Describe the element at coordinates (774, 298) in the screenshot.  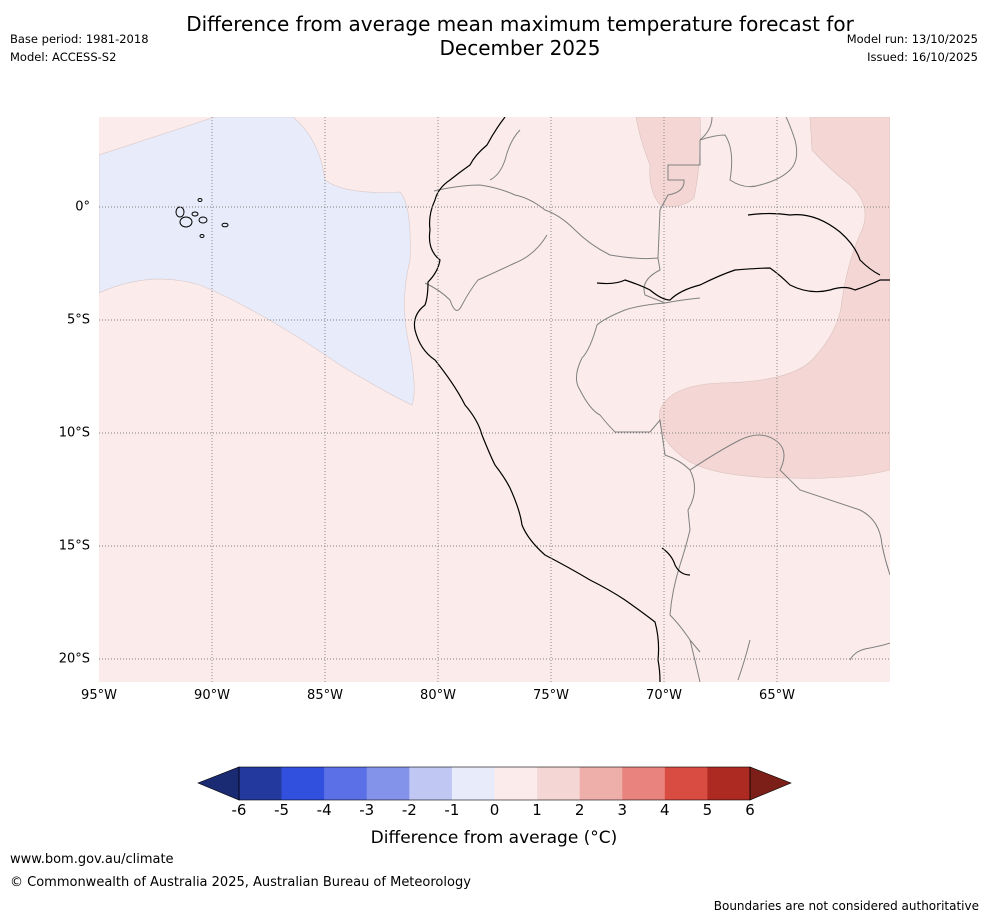
I see `warm-anomaly-east` at that location.